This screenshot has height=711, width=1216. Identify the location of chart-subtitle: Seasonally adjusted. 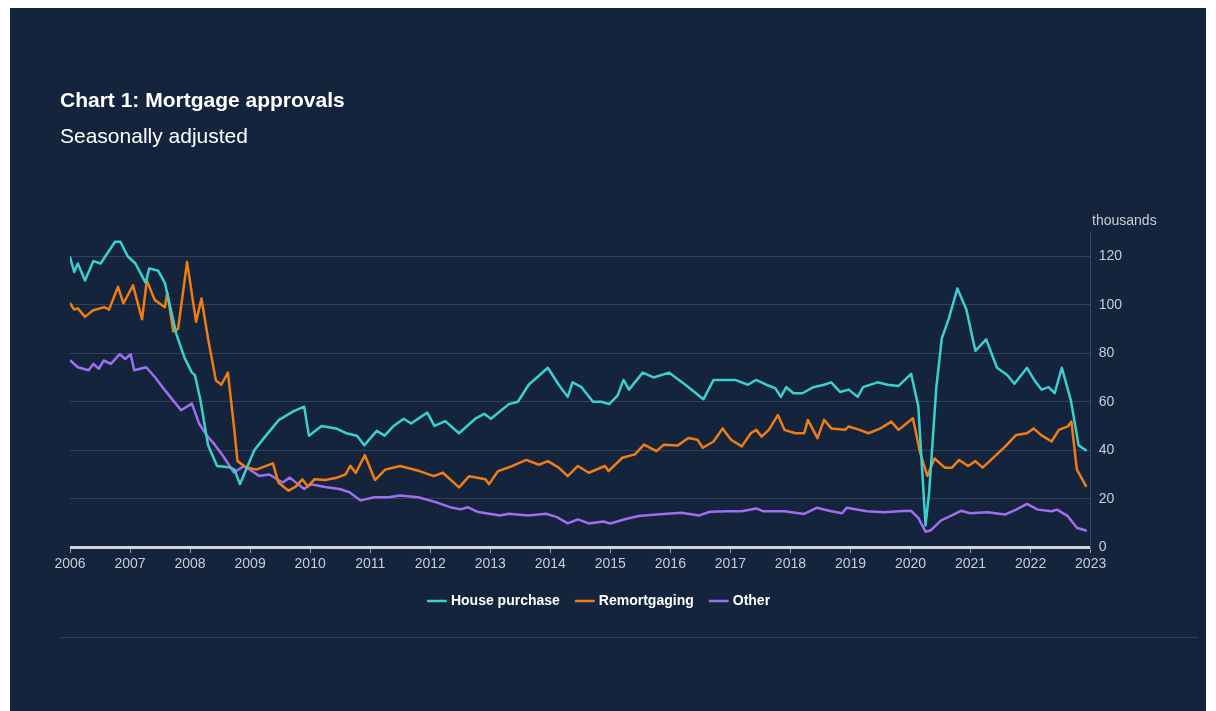
(154, 136).